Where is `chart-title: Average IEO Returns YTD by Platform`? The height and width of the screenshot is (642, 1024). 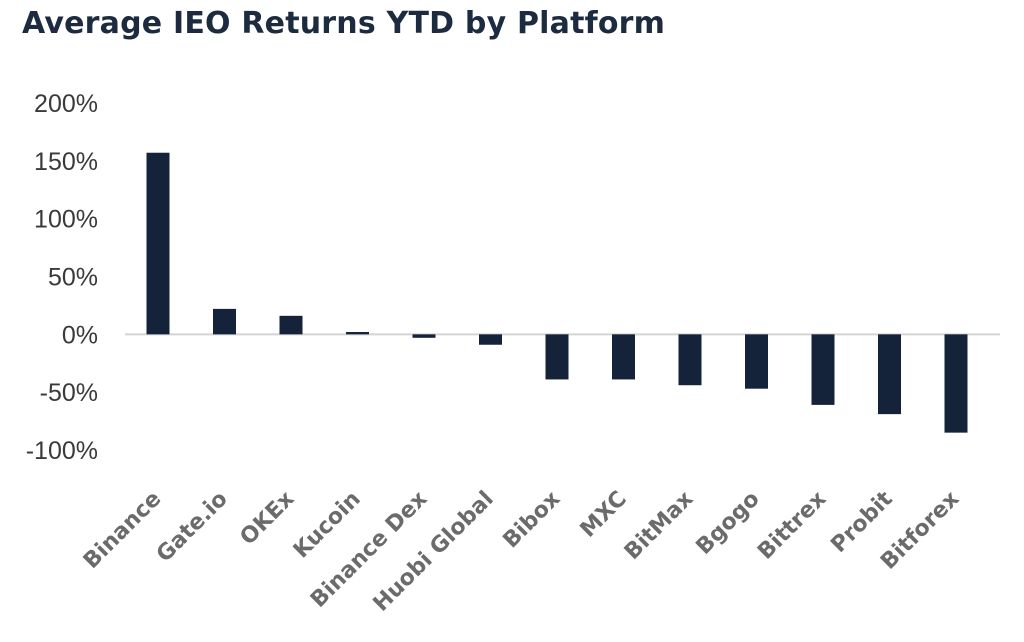 chart-title: Average IEO Returns YTD by Platform is located at coordinates (344, 23).